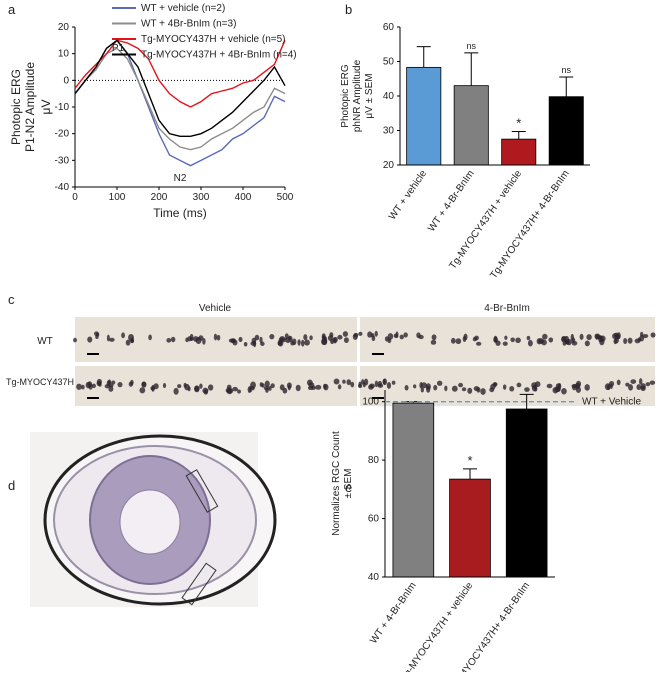 The height and width of the screenshot is (677, 660). What do you see at coordinates (374, 577) in the screenshot?
I see `y-tick-label: 40` at bounding box center [374, 577].